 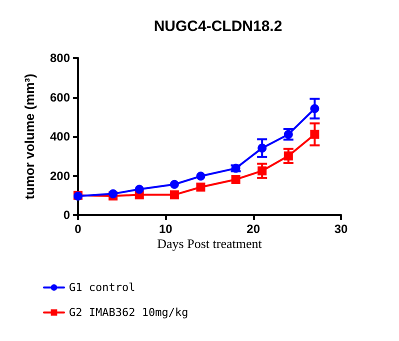 I want to click on chart-title: NUGC4-CLDN18.2, so click(x=218, y=26).